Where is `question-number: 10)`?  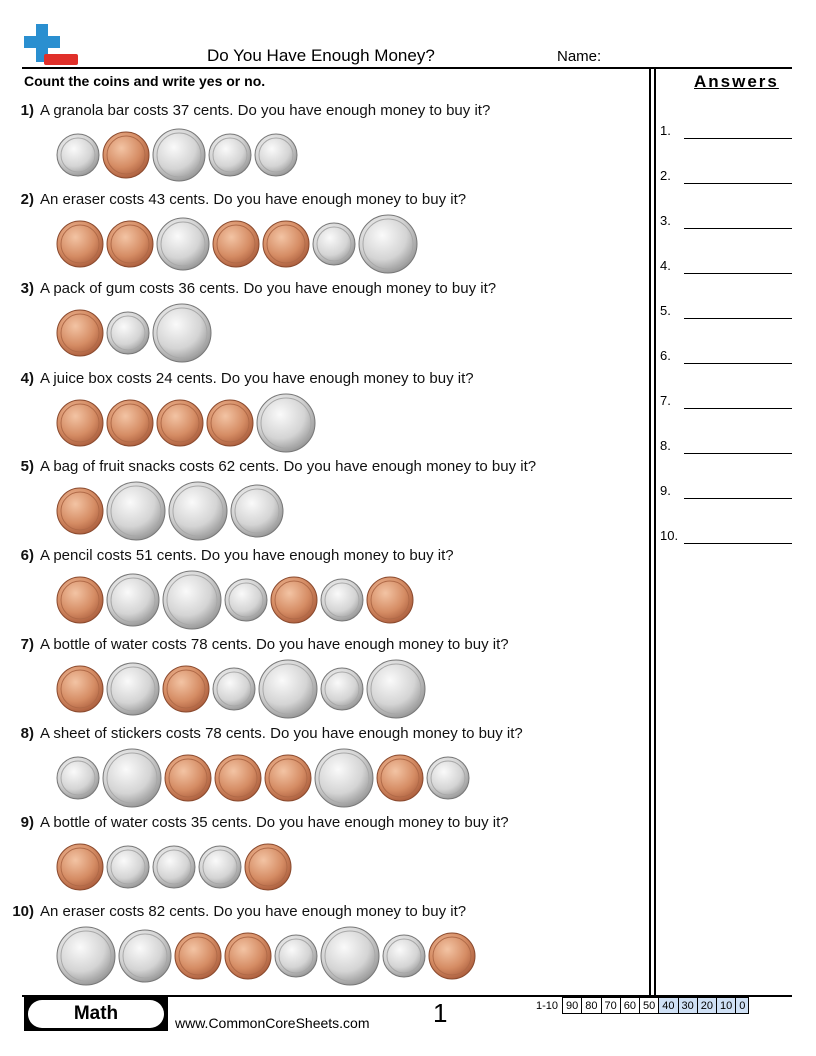 question-number: 10) is located at coordinates (23, 911).